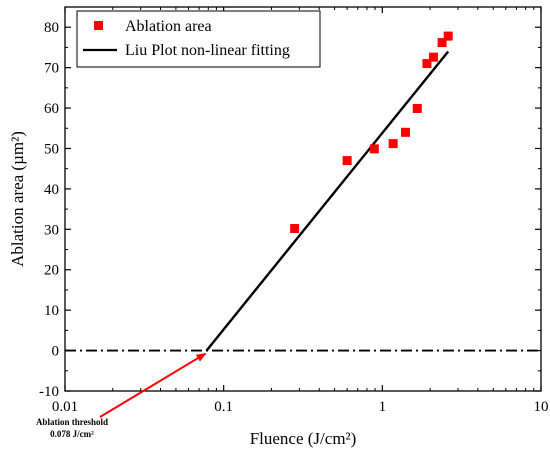 This screenshot has width=550, height=452. I want to click on y-tick-label: 60, so click(51, 109).